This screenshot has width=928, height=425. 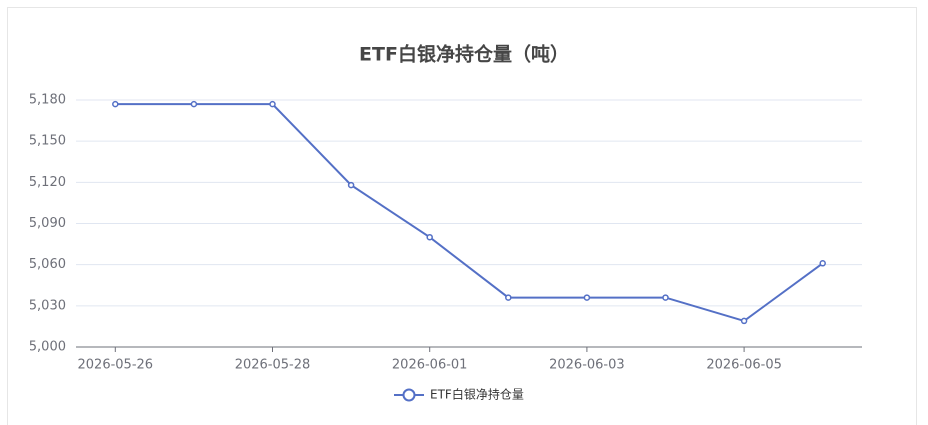 What do you see at coordinates (44, 223) in the screenshot?
I see `y-tick-label: 15,090` at bounding box center [44, 223].